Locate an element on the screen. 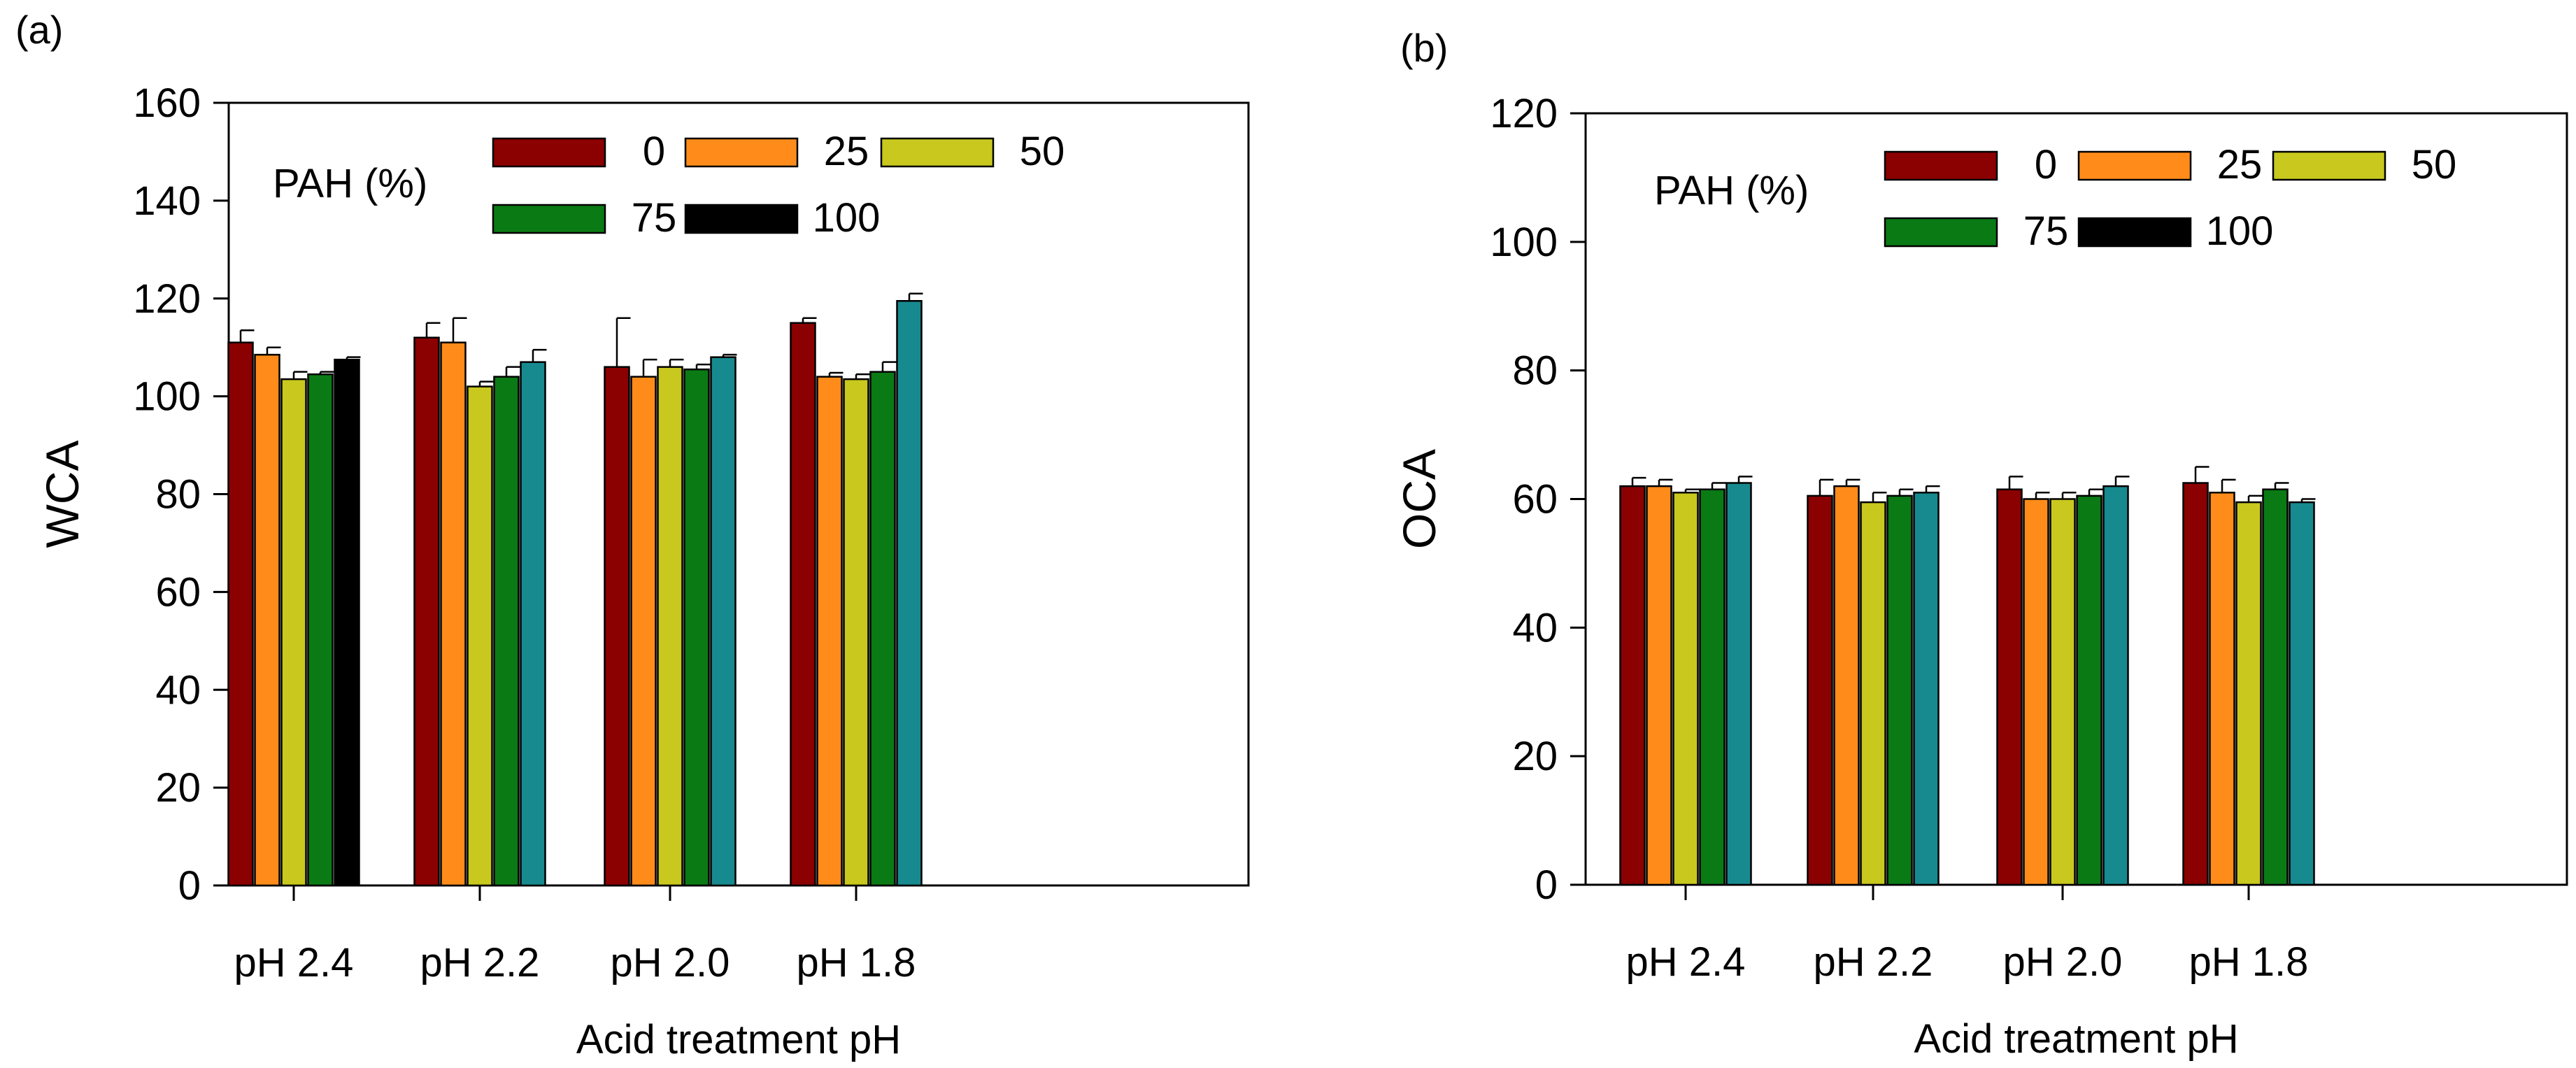  y-tick-label: 140 is located at coordinates (167, 201).